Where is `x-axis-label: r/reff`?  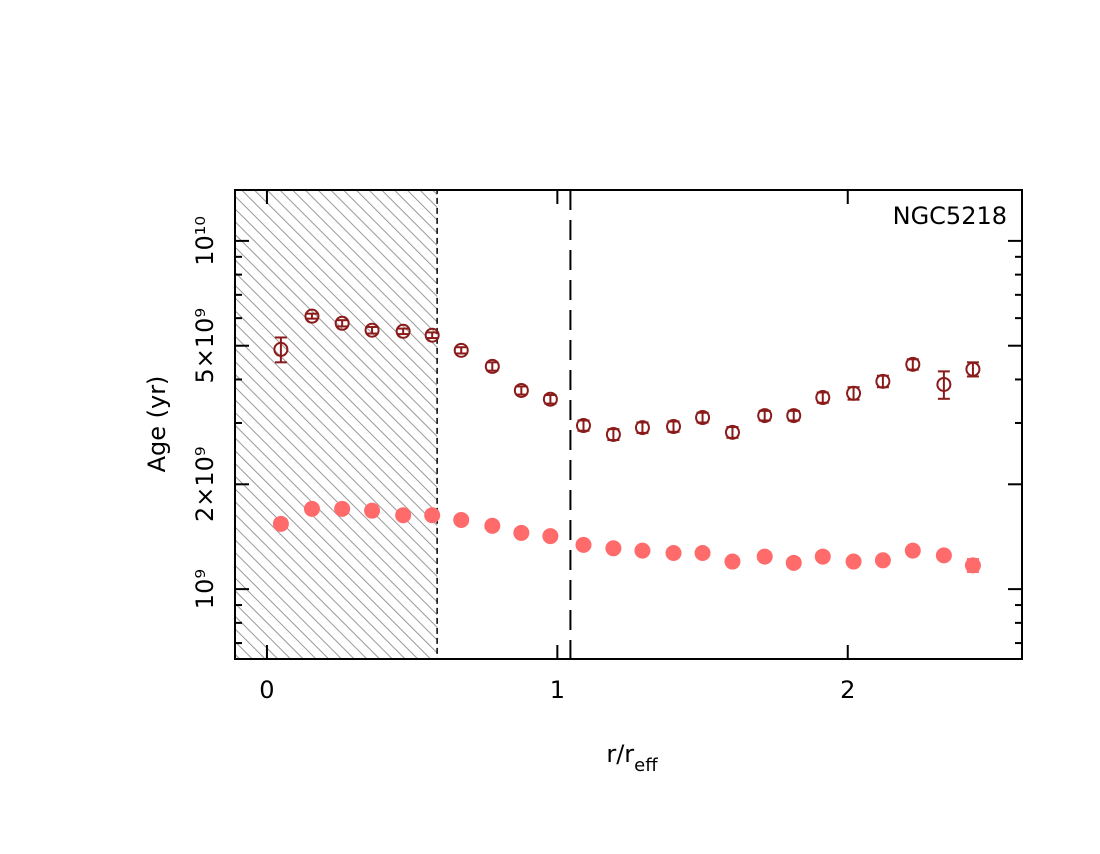 x-axis-label: r/reff is located at coordinates (632, 758).